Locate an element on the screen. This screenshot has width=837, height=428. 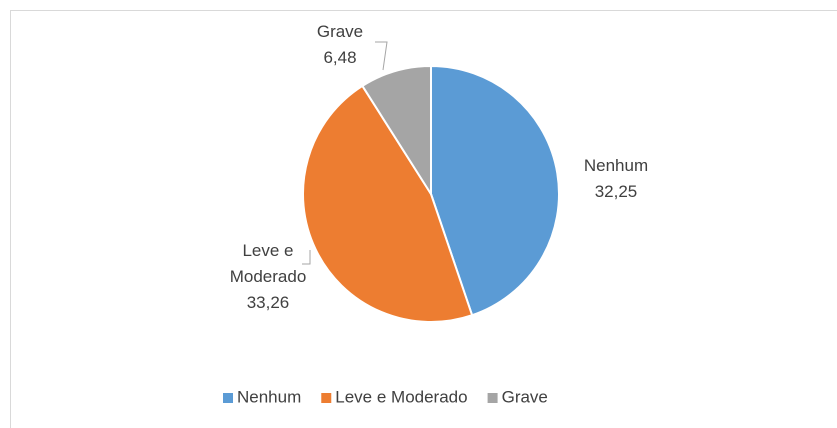
legend-label: Grave is located at coordinates (525, 396).